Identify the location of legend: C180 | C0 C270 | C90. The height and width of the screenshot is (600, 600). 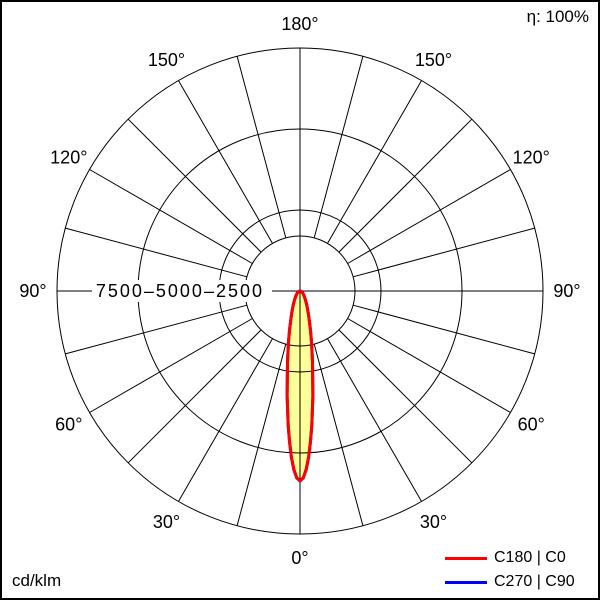
(510, 570).